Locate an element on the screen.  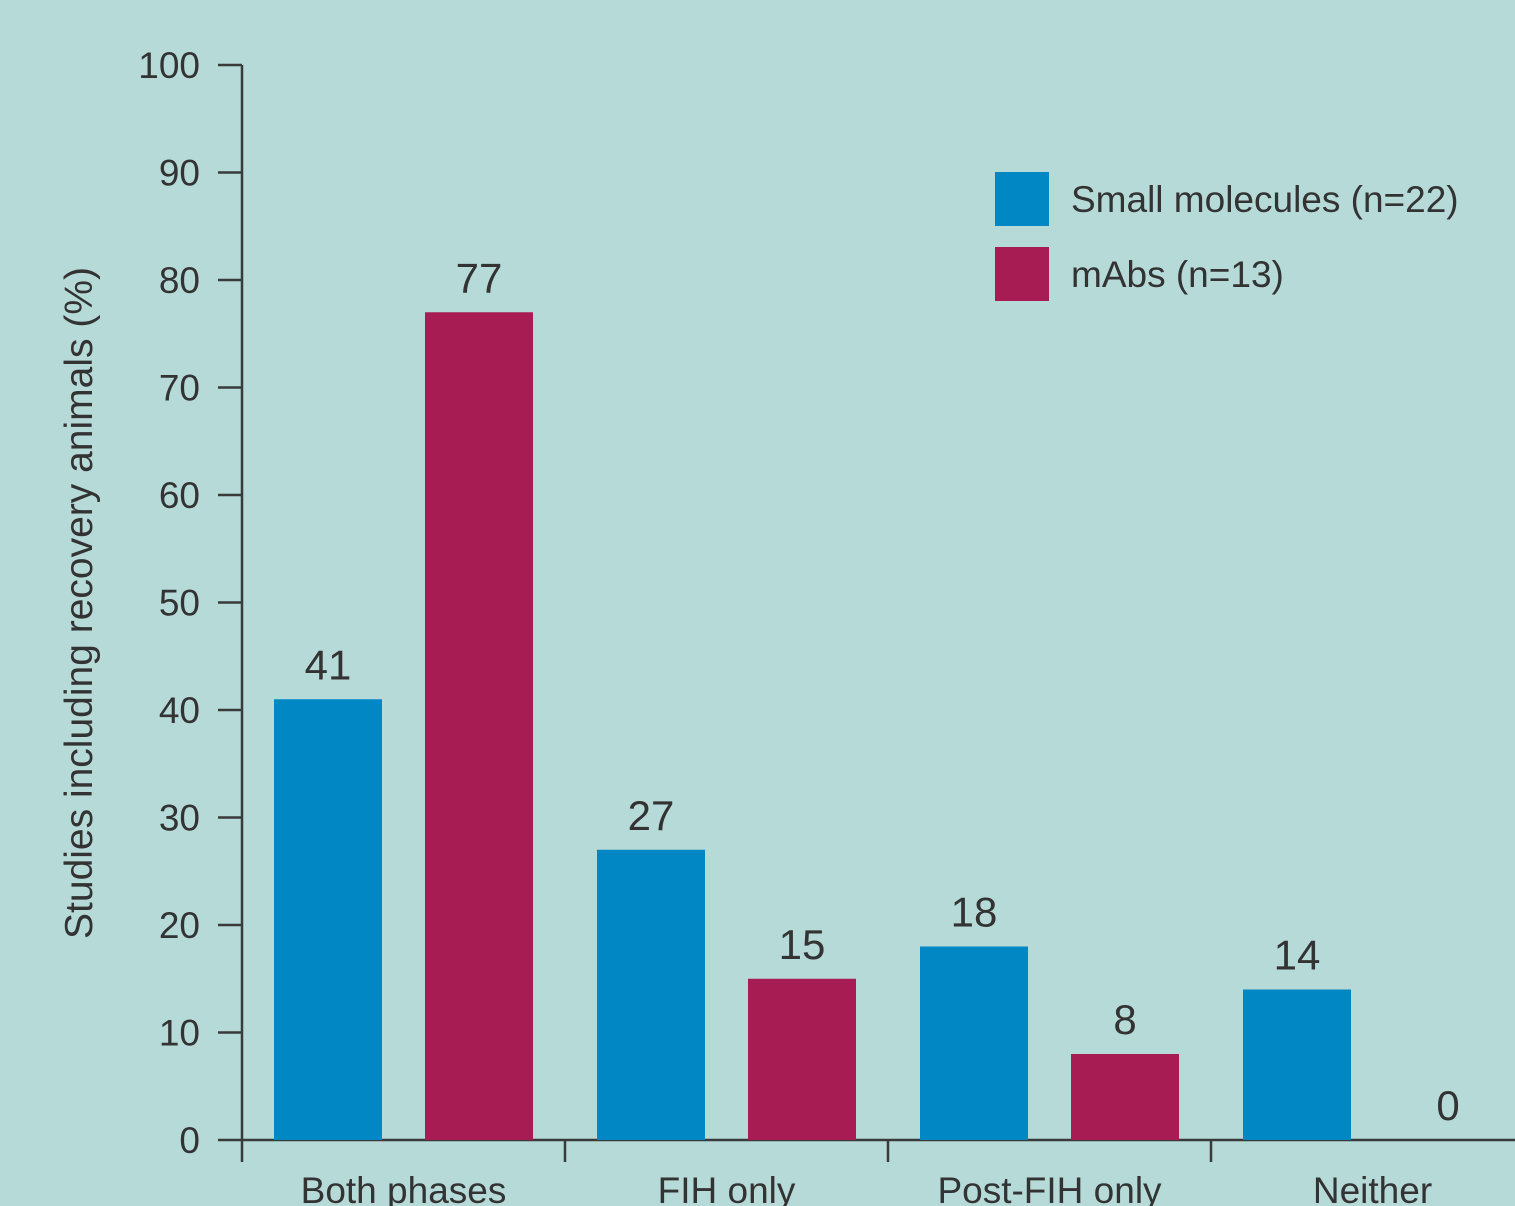
legend: Small molecules (n=22) mAbs (n=13) is located at coordinates (1227, 236).